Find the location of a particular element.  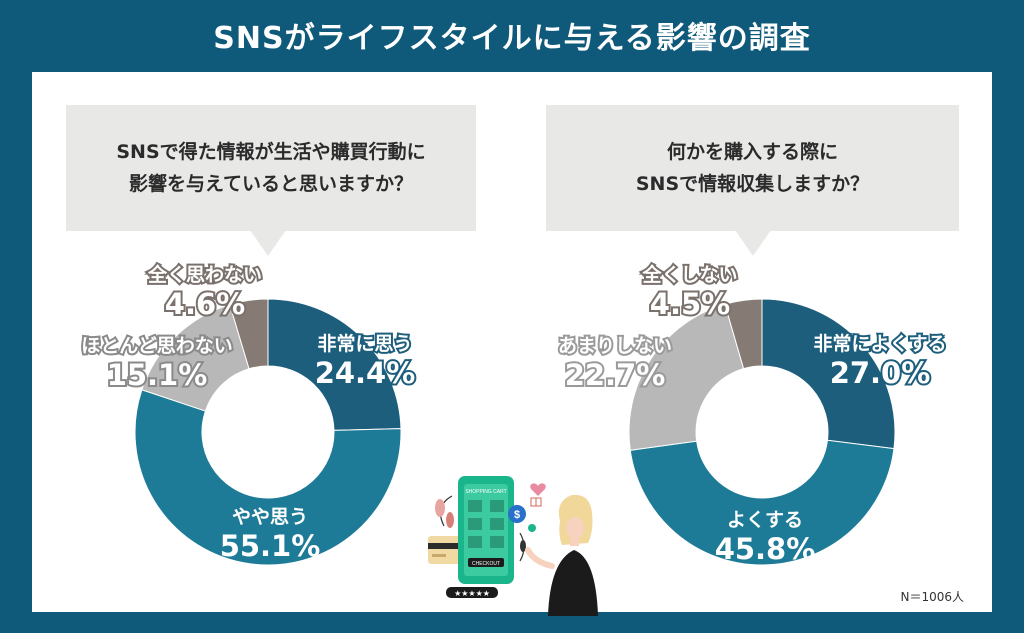

leaf-icon is located at coordinates (480, 528).